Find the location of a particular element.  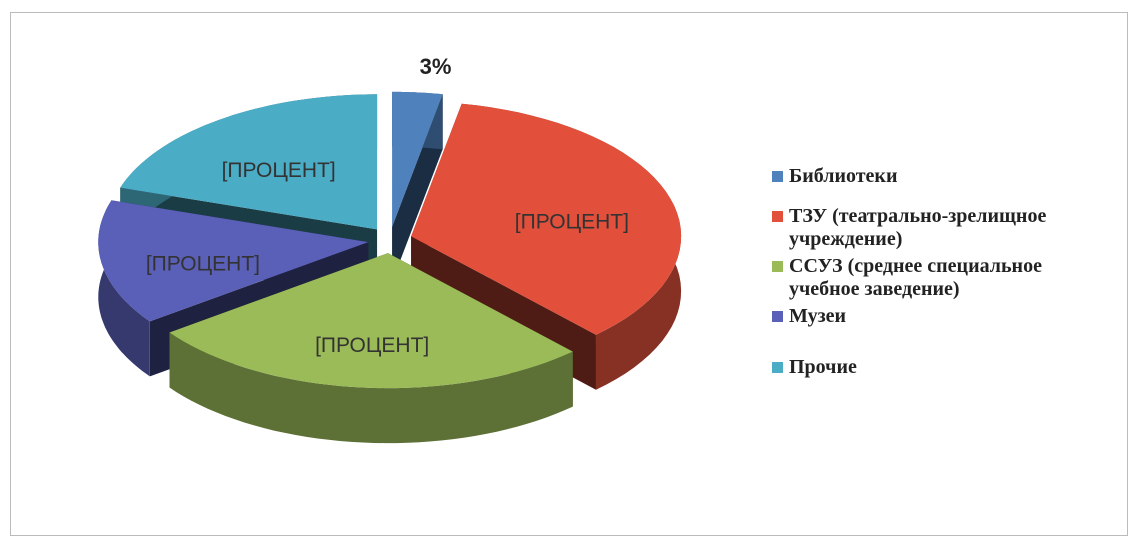

legend-label: ТЗУ (театрально-зрелищное учреждение) is located at coordinates (918, 227).